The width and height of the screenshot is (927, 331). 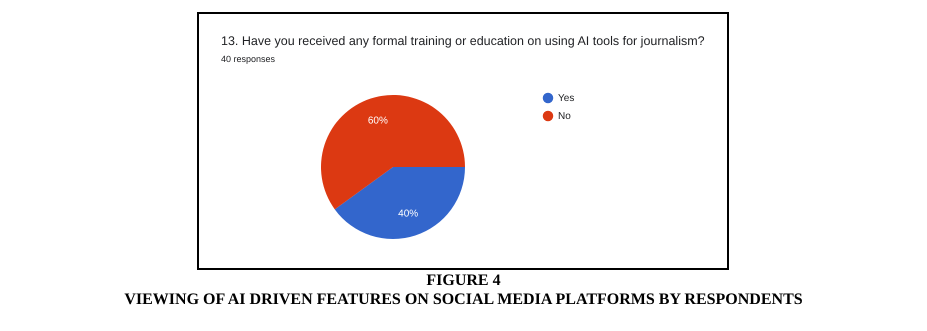 What do you see at coordinates (248, 59) in the screenshot?
I see `text: 40 responses` at bounding box center [248, 59].